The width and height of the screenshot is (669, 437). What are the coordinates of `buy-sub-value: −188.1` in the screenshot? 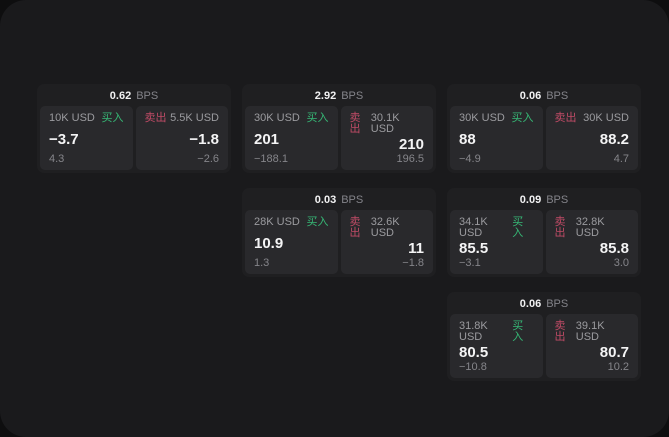 It's located at (271, 159).